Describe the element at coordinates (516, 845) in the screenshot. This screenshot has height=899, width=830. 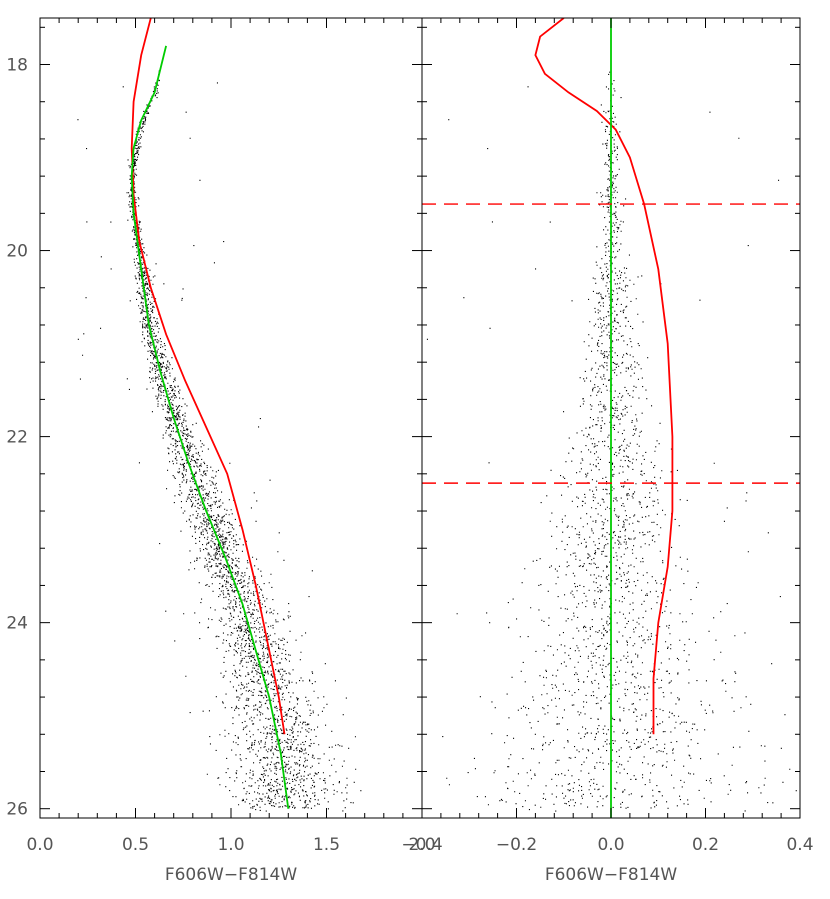
I see `x-tick-label: −0.2` at that location.